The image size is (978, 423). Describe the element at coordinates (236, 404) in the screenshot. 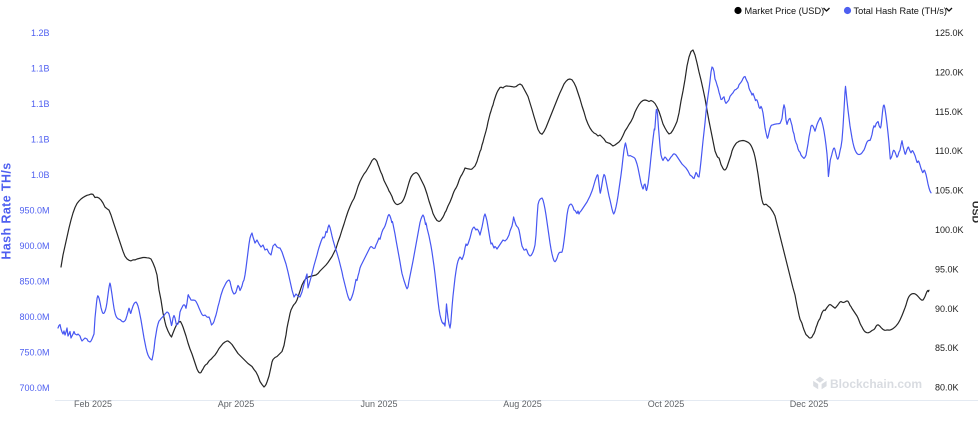

I see `svg-text: Apr 2025` at that location.